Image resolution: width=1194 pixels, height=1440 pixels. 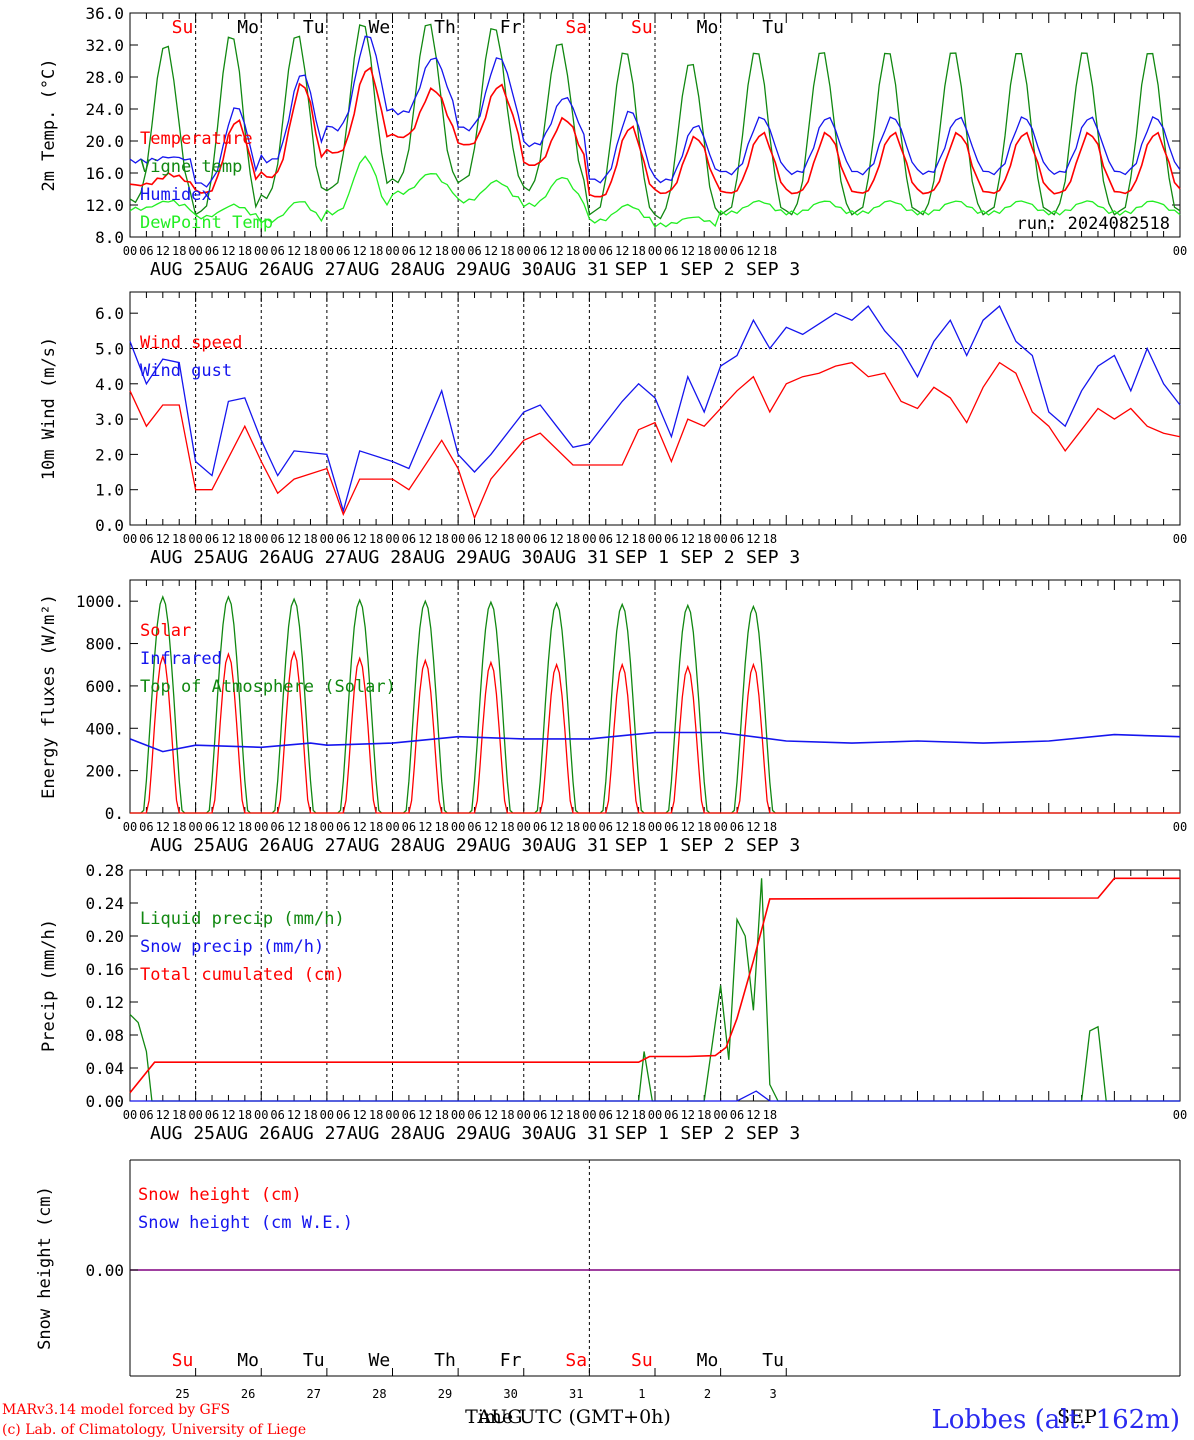 What do you see at coordinates (232, 947) in the screenshot?
I see `legend-entry: Snow precip (mm/h)` at bounding box center [232, 947].